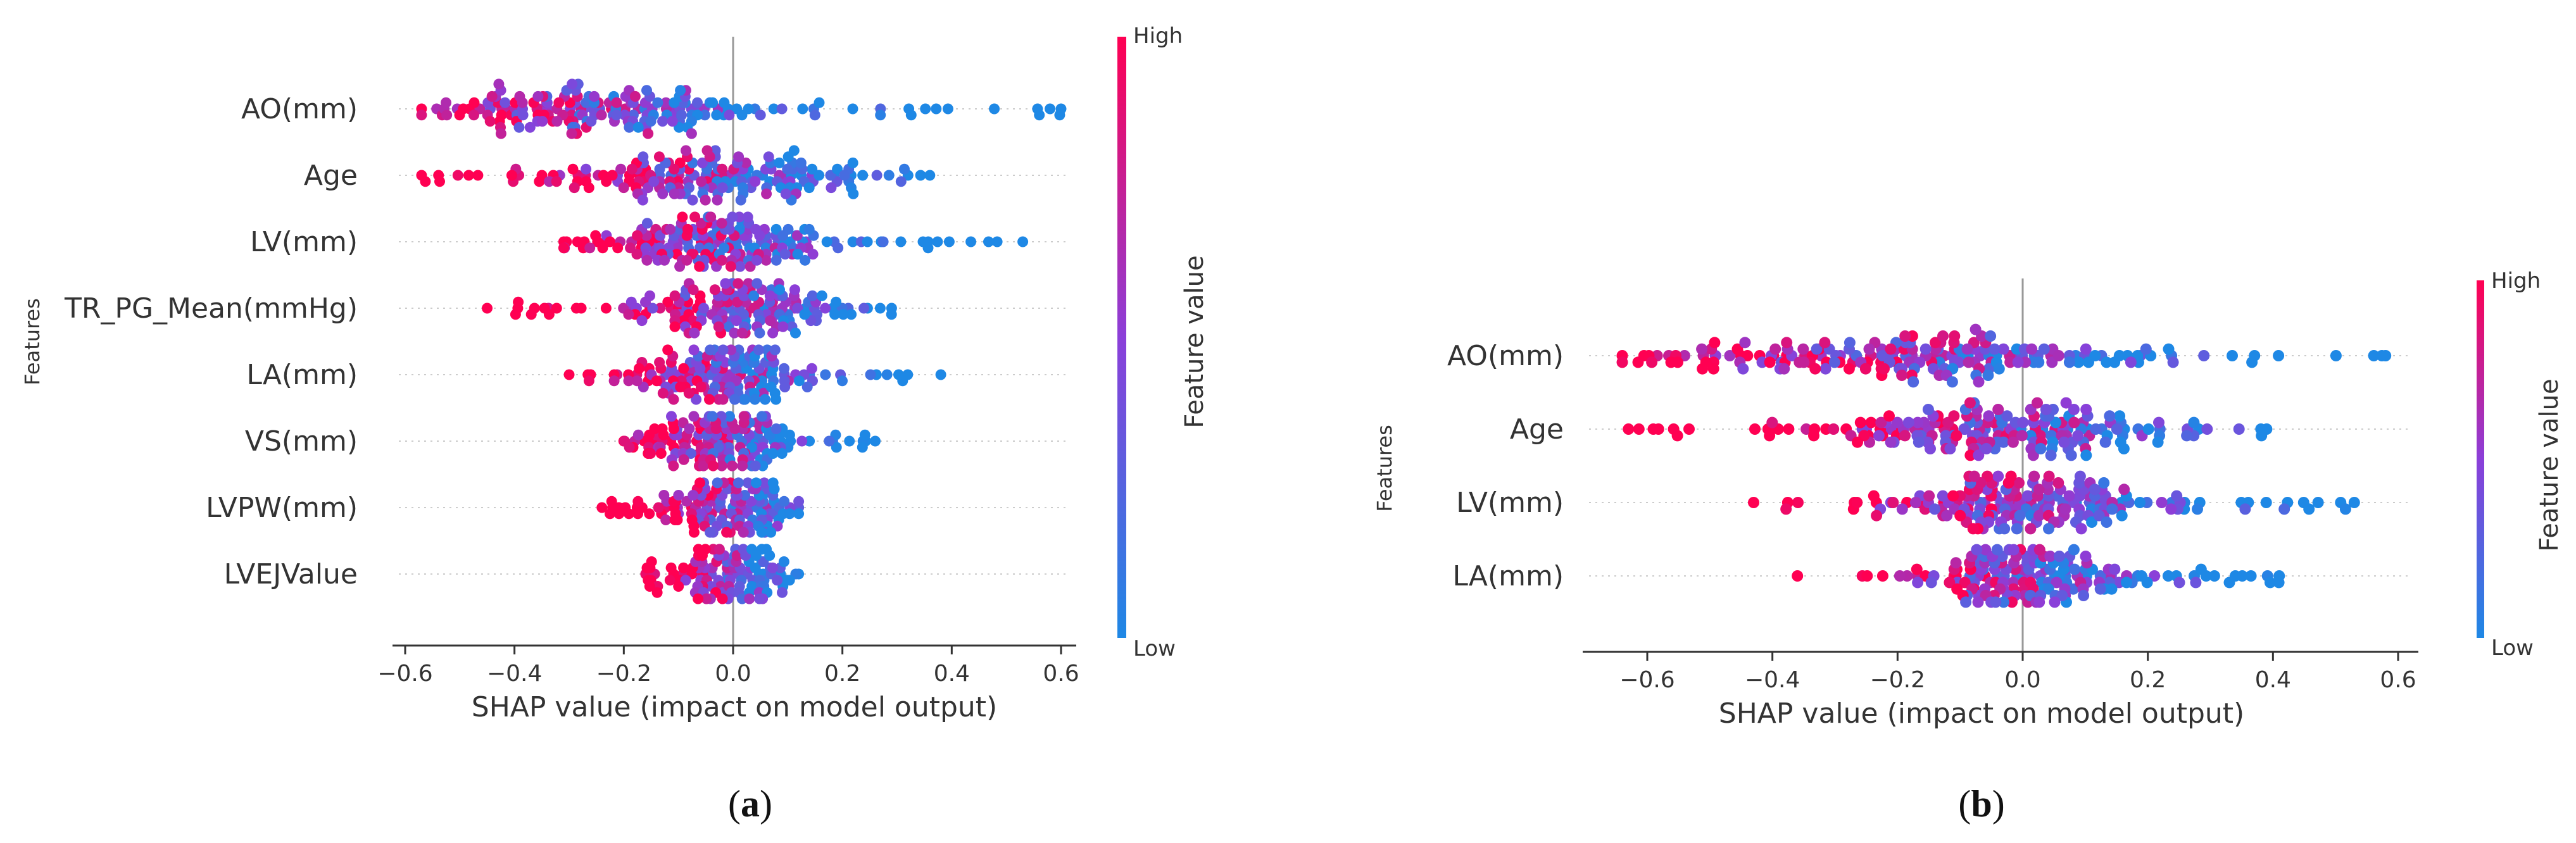 The height and width of the screenshot is (843, 2576). Describe the element at coordinates (750, 804) in the screenshot. I see `panel-a-caption-letter: a` at that location.